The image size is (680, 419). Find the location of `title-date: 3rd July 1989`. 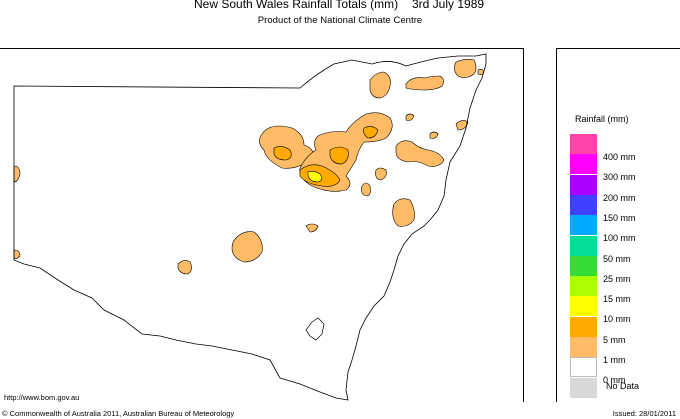

title-date: 3rd July 1989 is located at coordinates (448, 5).